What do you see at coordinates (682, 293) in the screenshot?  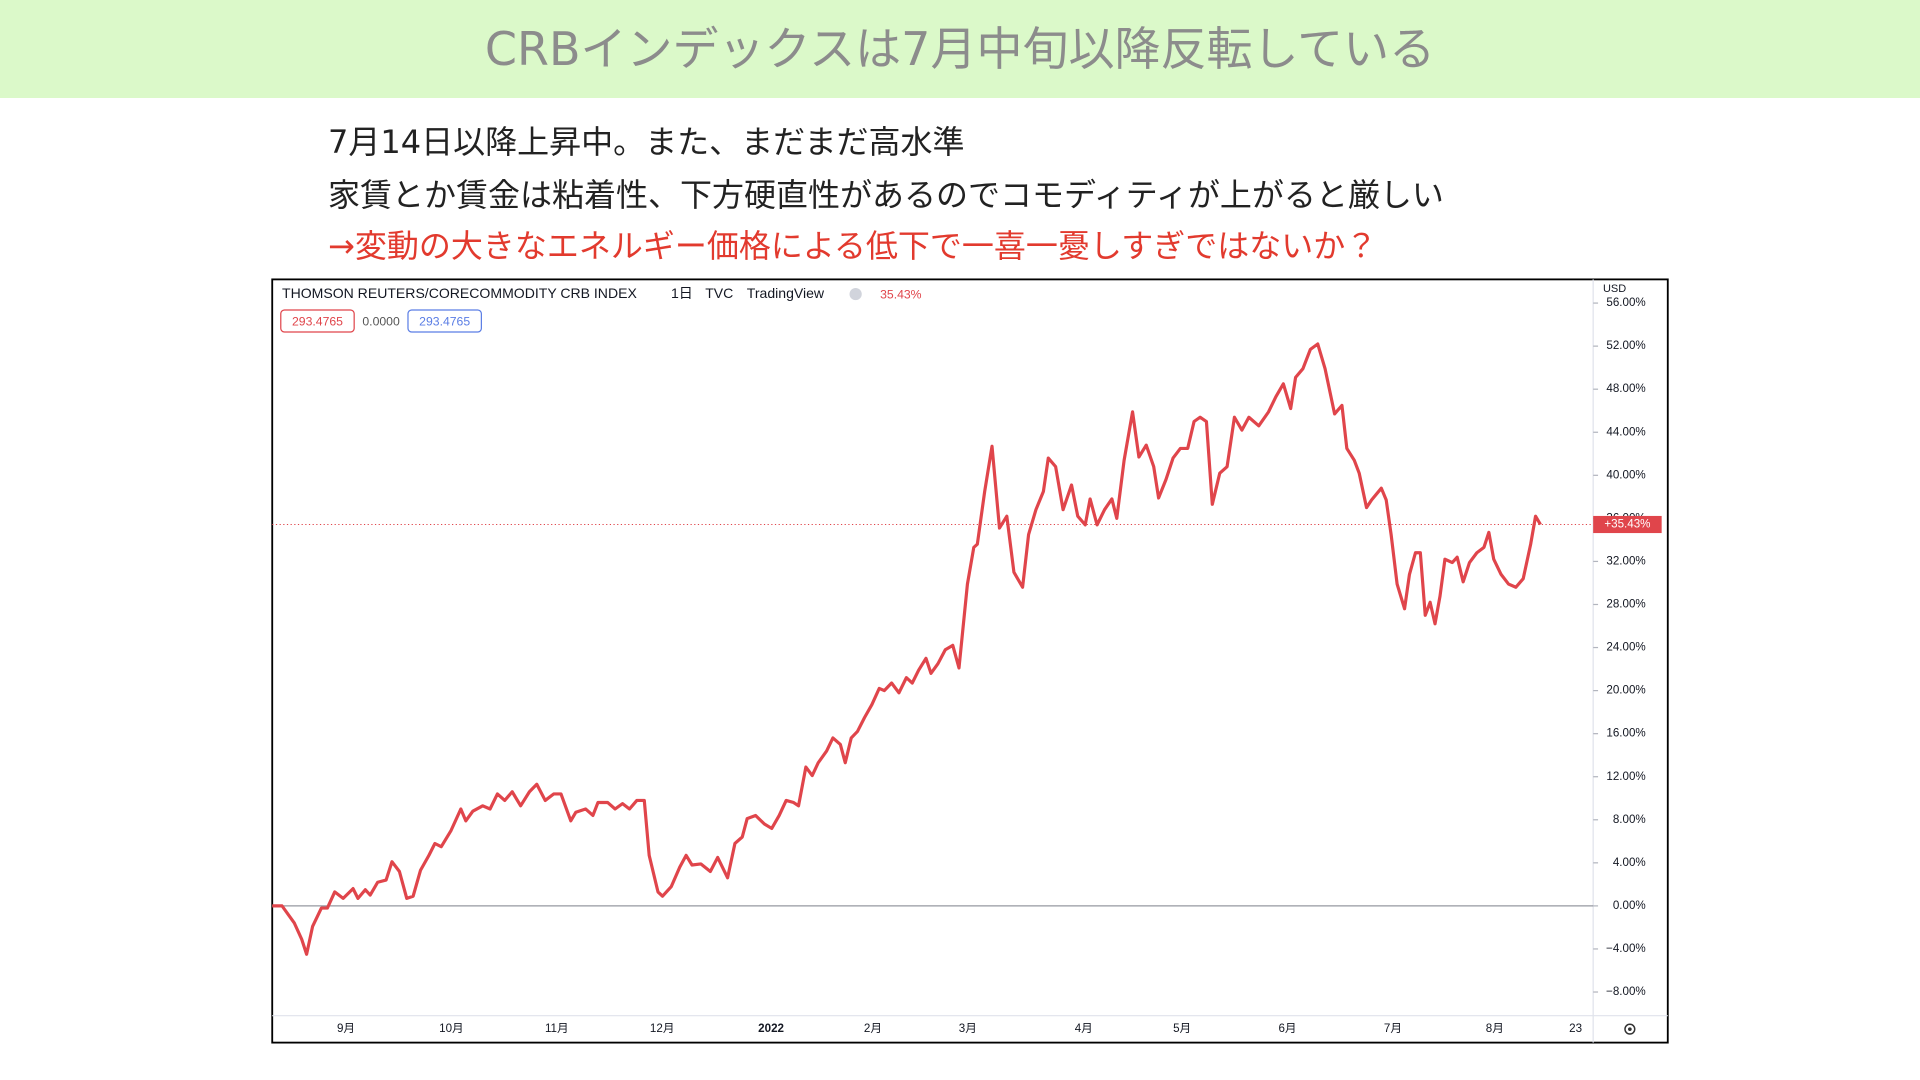 I see `interval: 1日` at bounding box center [682, 293].